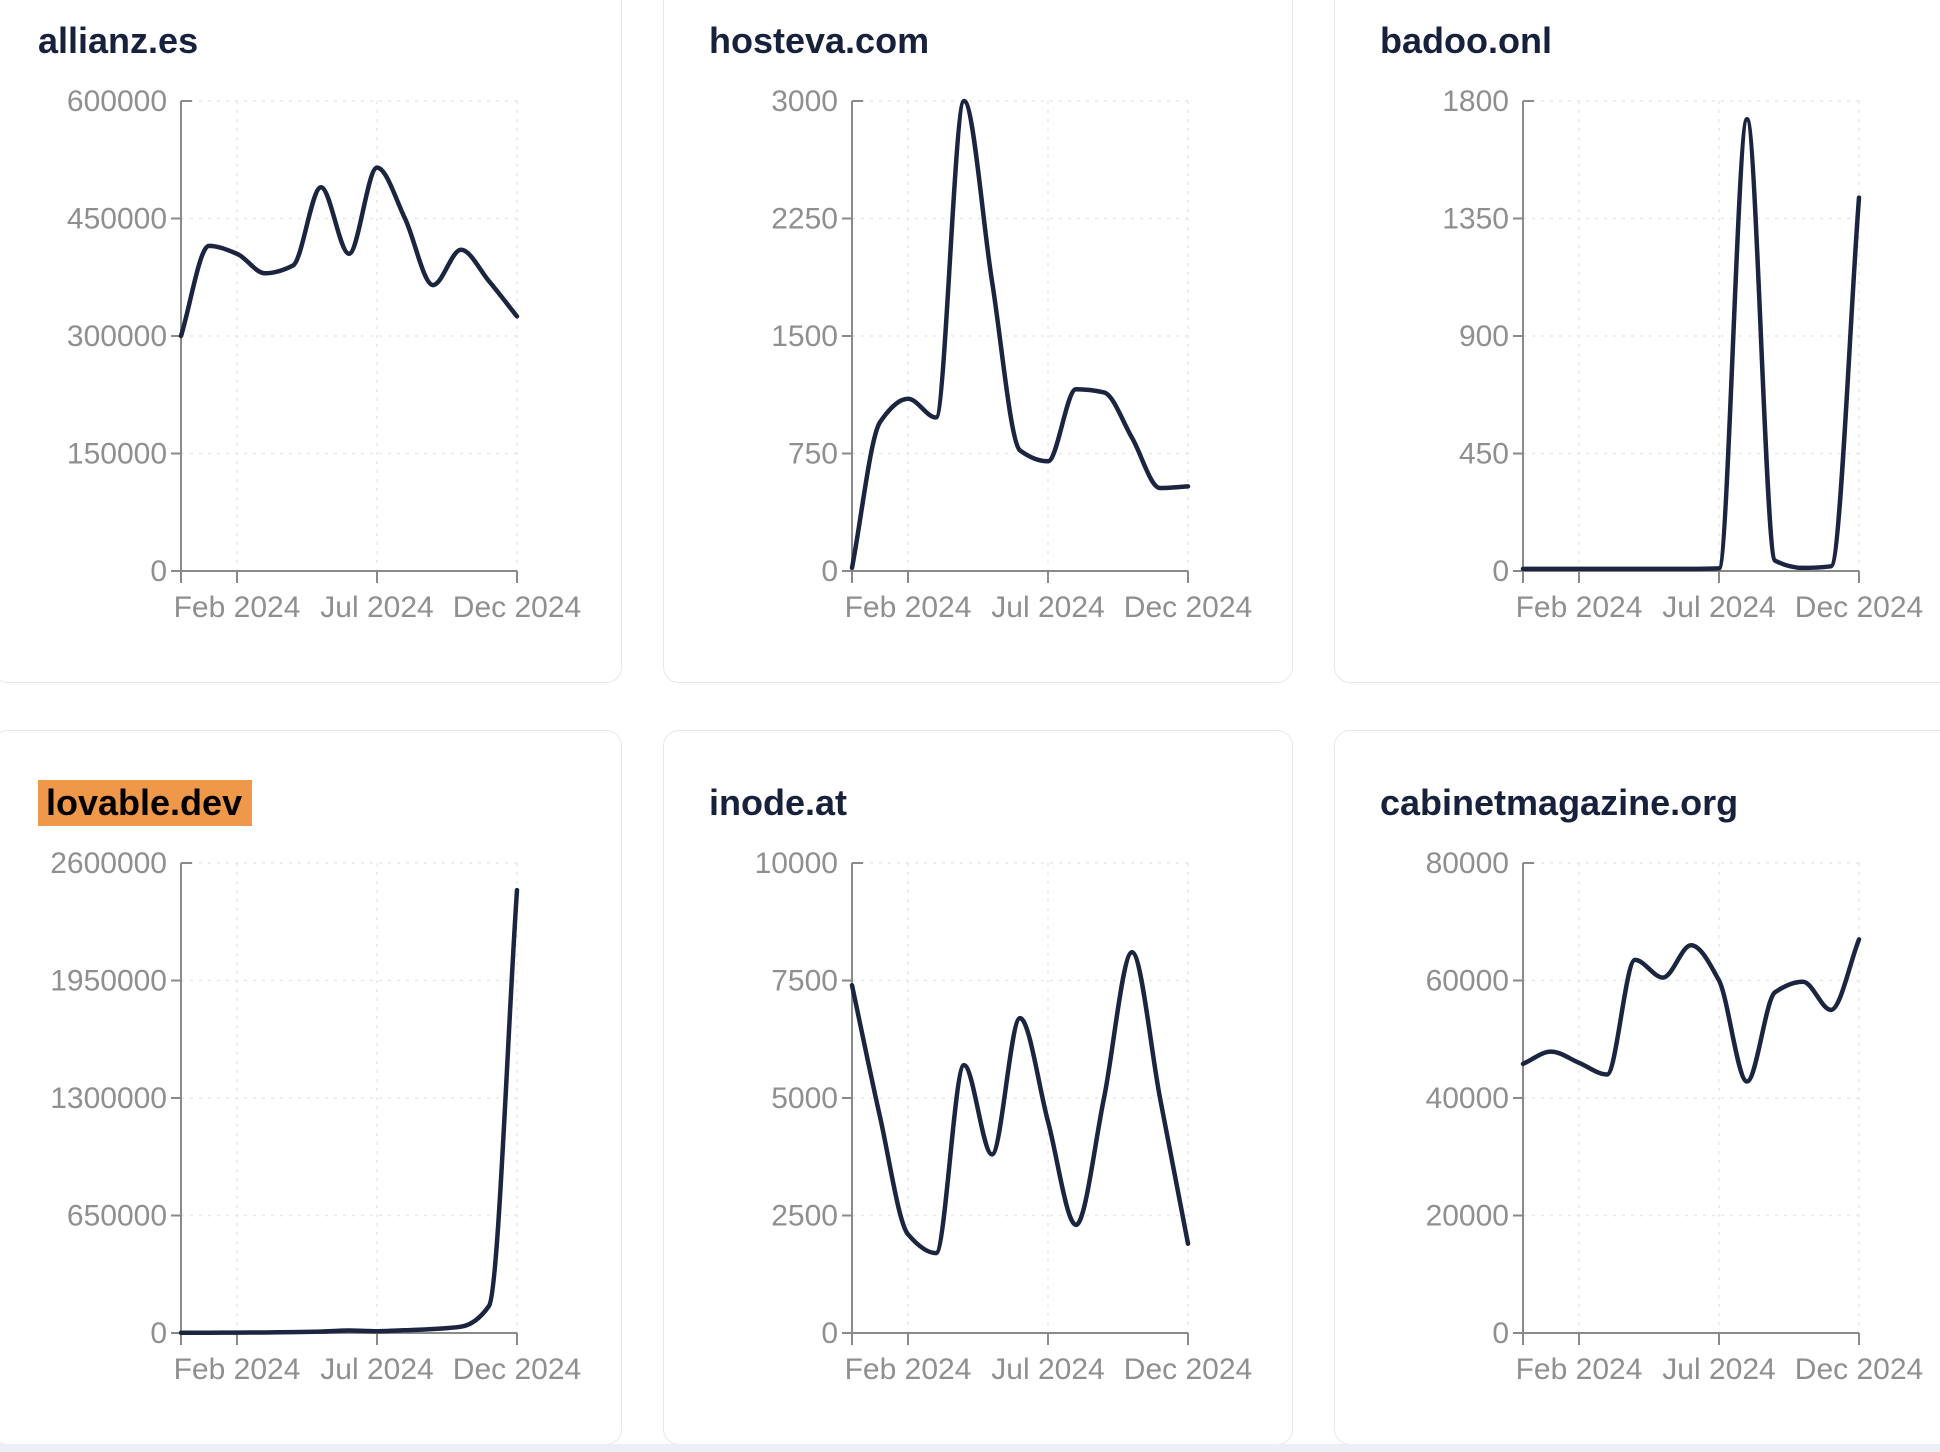  Describe the element at coordinates (813, 454) in the screenshot. I see `y-tick-label: 750` at that location.